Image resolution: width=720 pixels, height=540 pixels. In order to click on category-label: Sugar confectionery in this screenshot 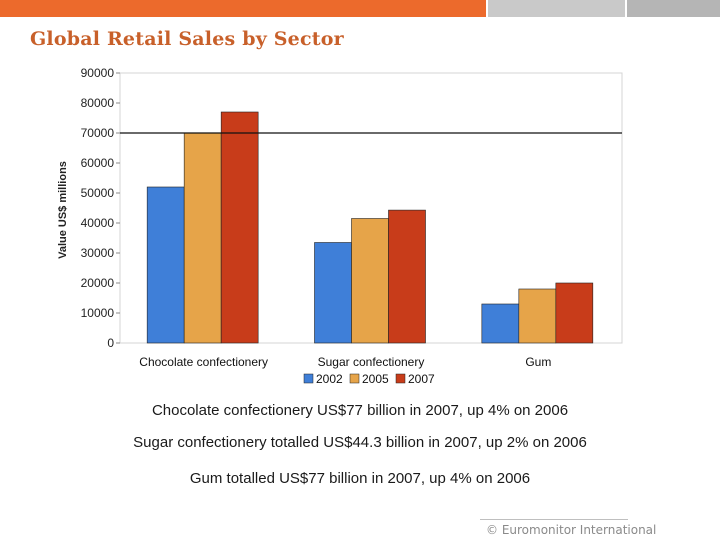, I will do `click(371, 362)`.